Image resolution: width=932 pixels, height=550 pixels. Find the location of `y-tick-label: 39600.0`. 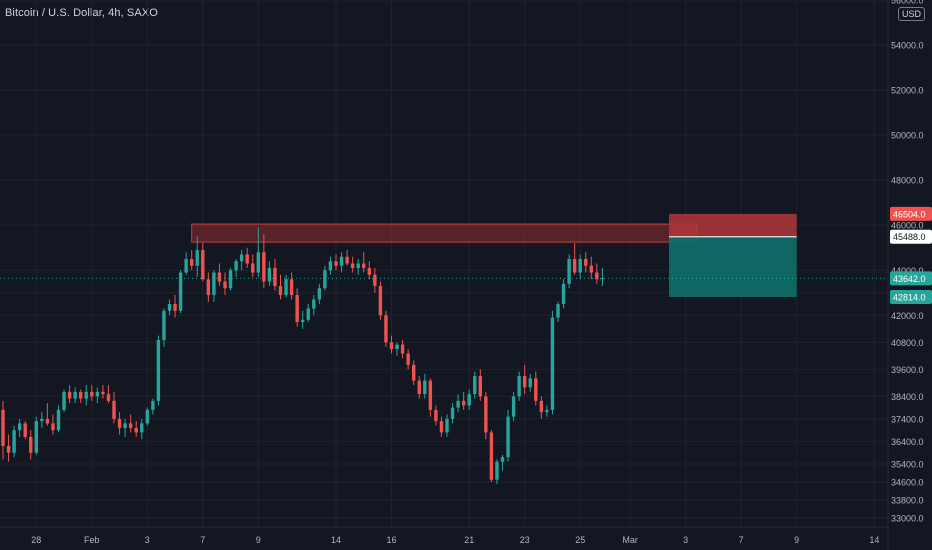

y-tick-label: 39600.0 is located at coordinates (907, 370).